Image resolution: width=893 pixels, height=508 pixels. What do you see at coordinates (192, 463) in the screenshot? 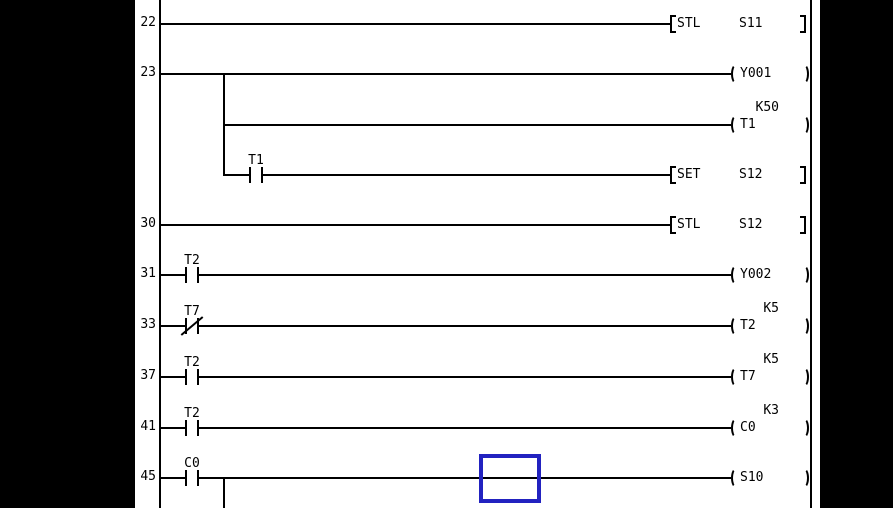
I see `contact-label: C0` at bounding box center [192, 463].